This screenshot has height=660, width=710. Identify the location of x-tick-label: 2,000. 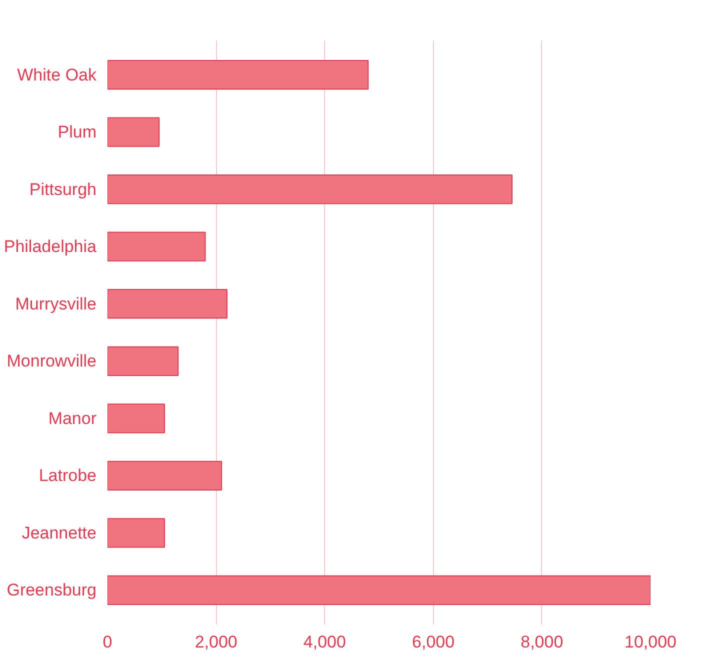
(216, 642).